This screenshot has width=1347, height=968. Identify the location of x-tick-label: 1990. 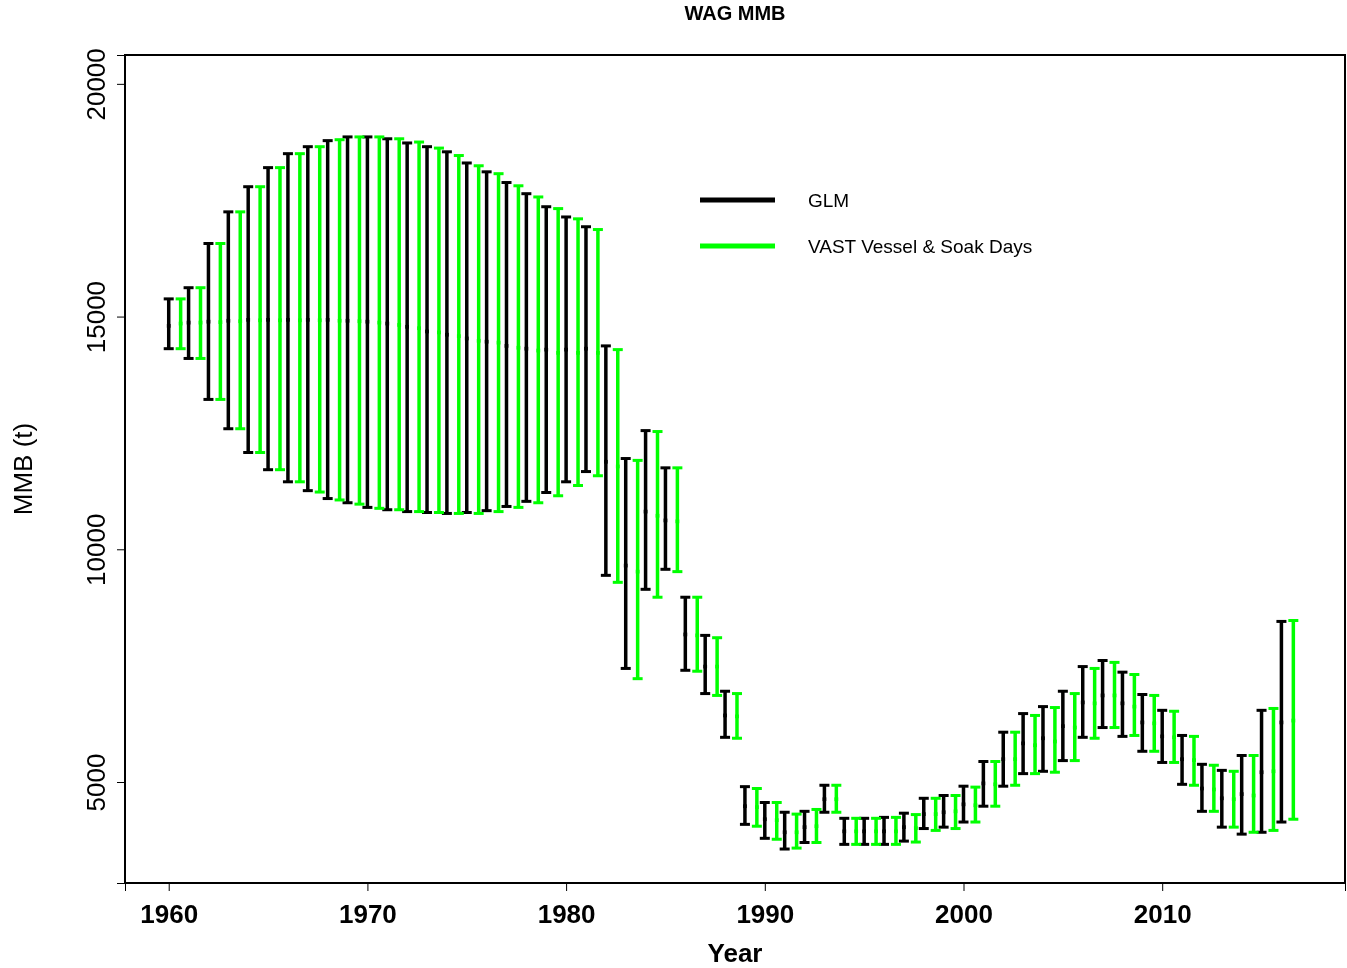
(765, 913).